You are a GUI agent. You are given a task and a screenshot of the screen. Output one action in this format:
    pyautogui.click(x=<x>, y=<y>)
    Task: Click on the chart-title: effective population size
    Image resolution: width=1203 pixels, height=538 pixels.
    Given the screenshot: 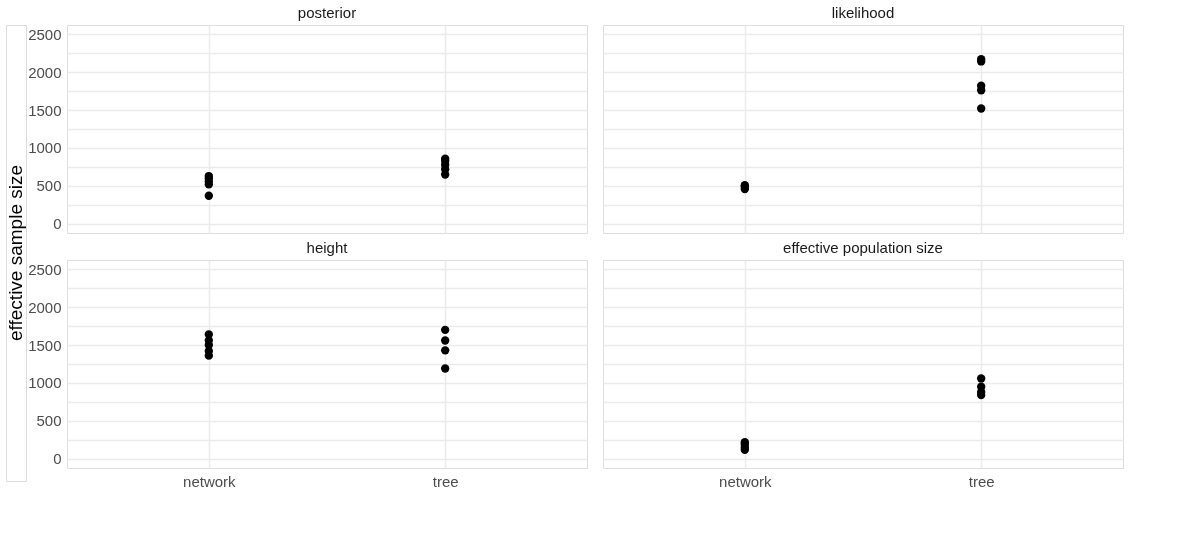 What is the action you would take?
    pyautogui.click(x=863, y=247)
    